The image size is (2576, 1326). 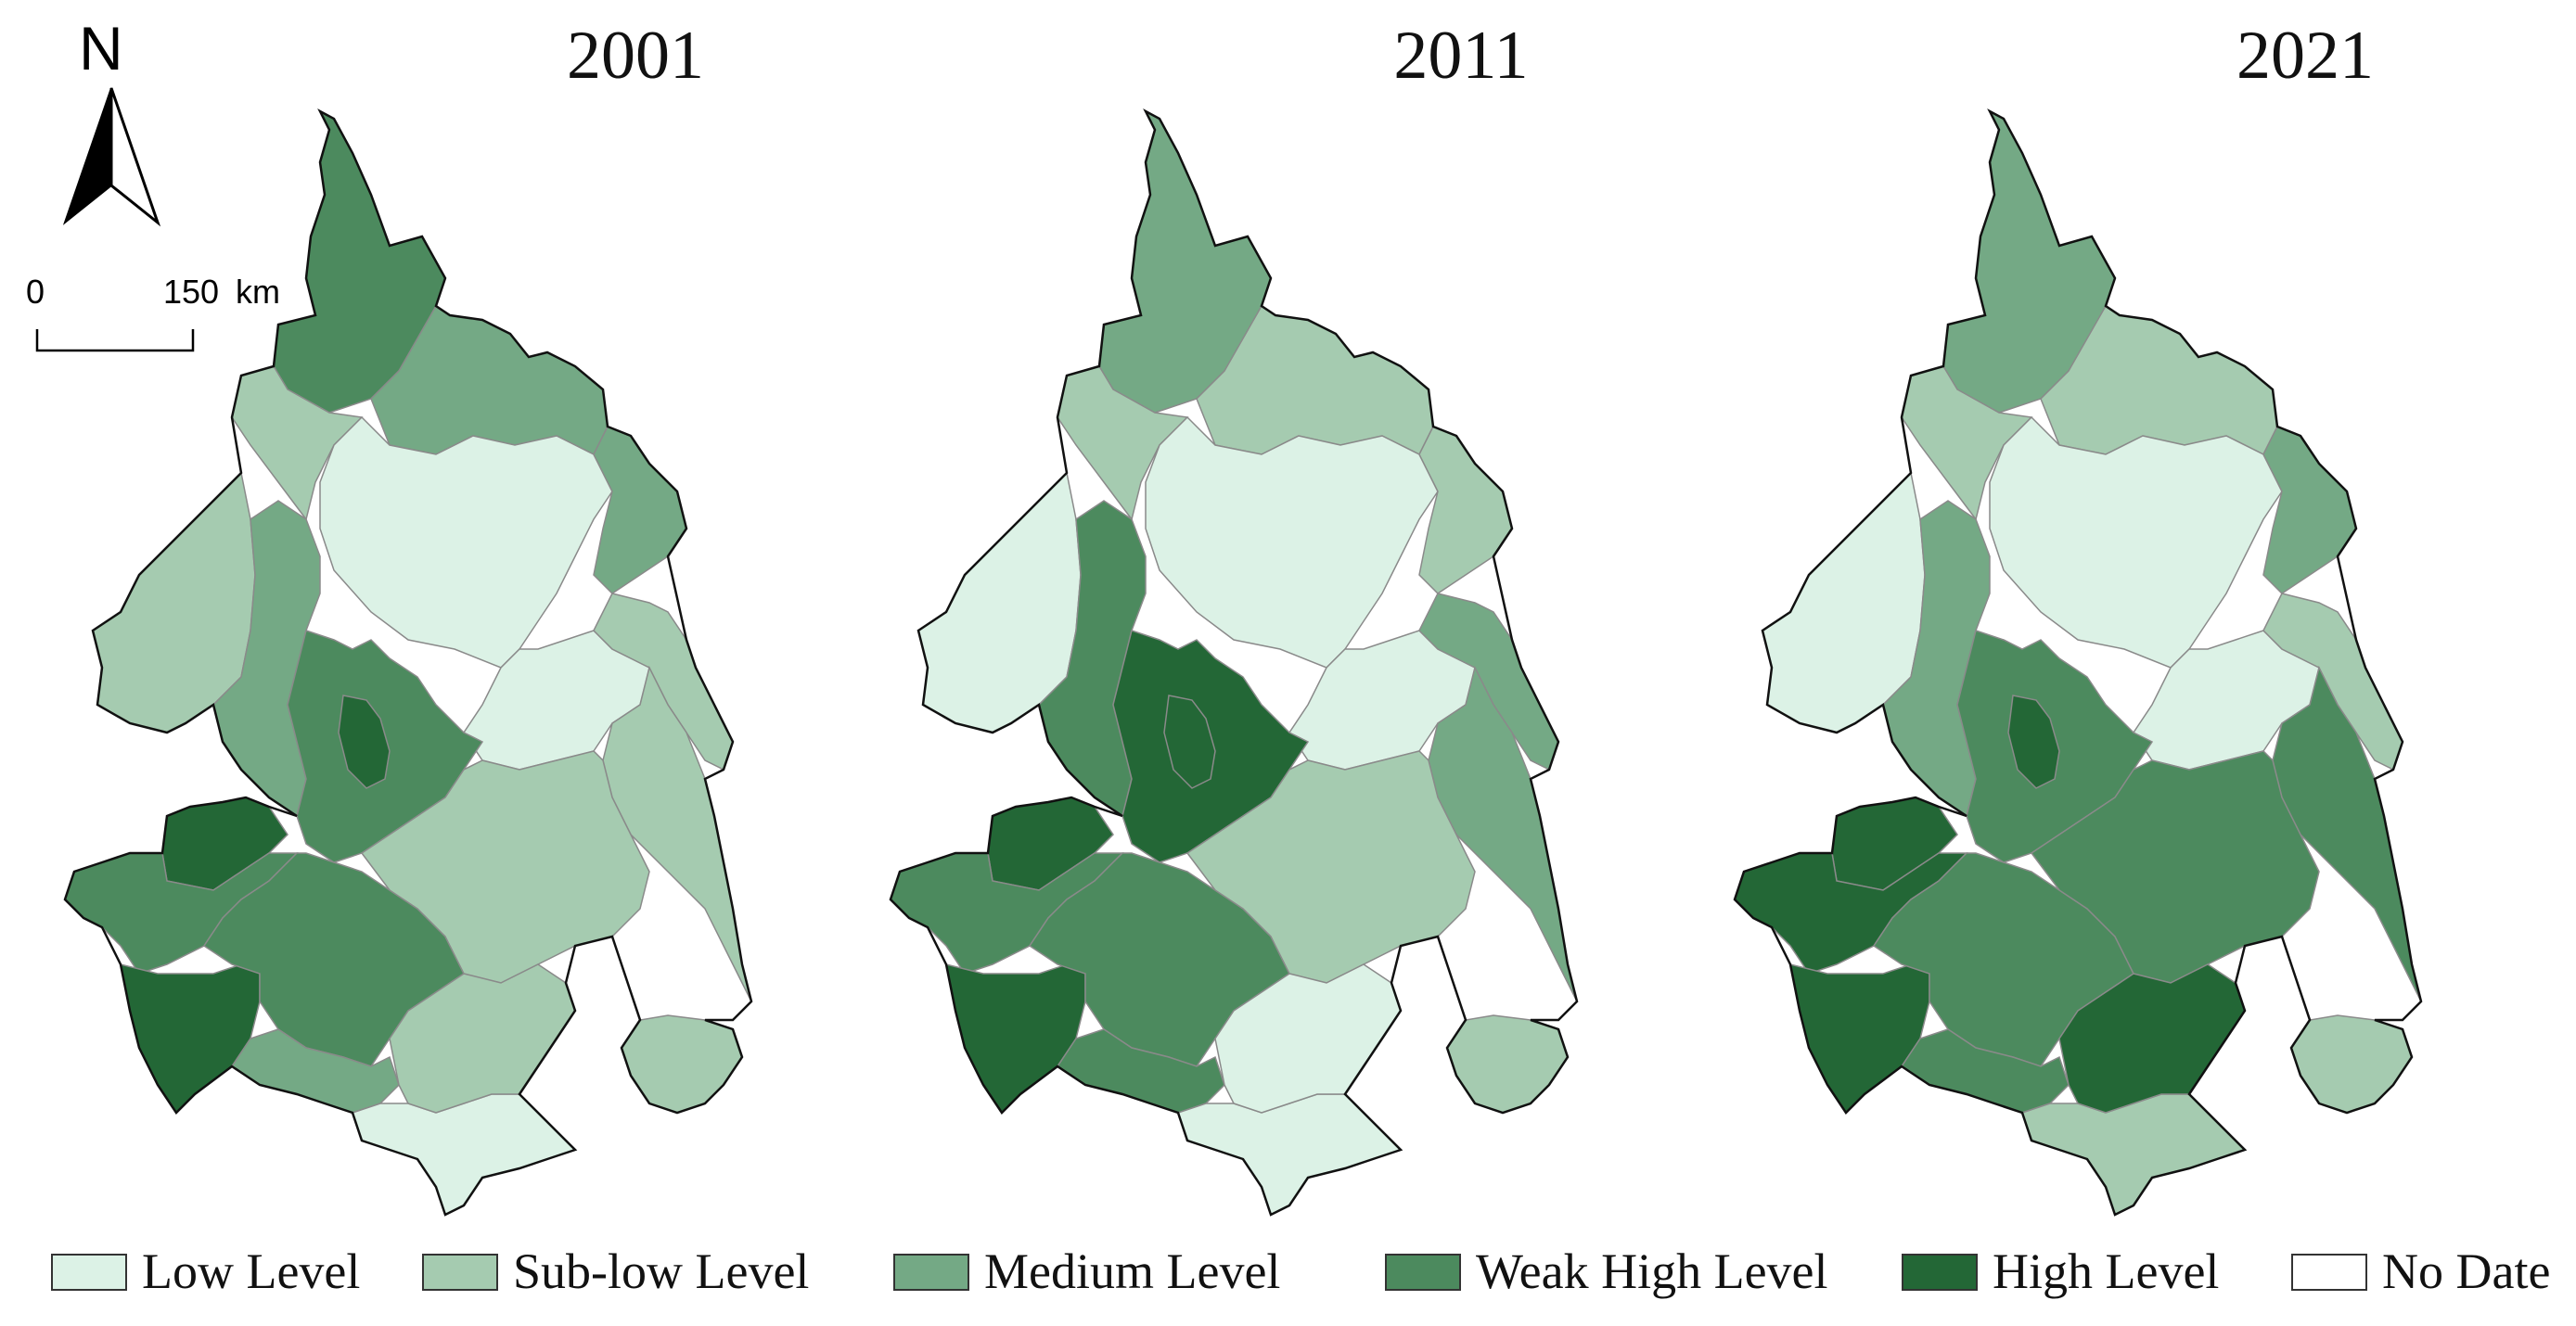 I want to click on legend-label-weakhigh: Weak High Level, so click(x=1652, y=1271).